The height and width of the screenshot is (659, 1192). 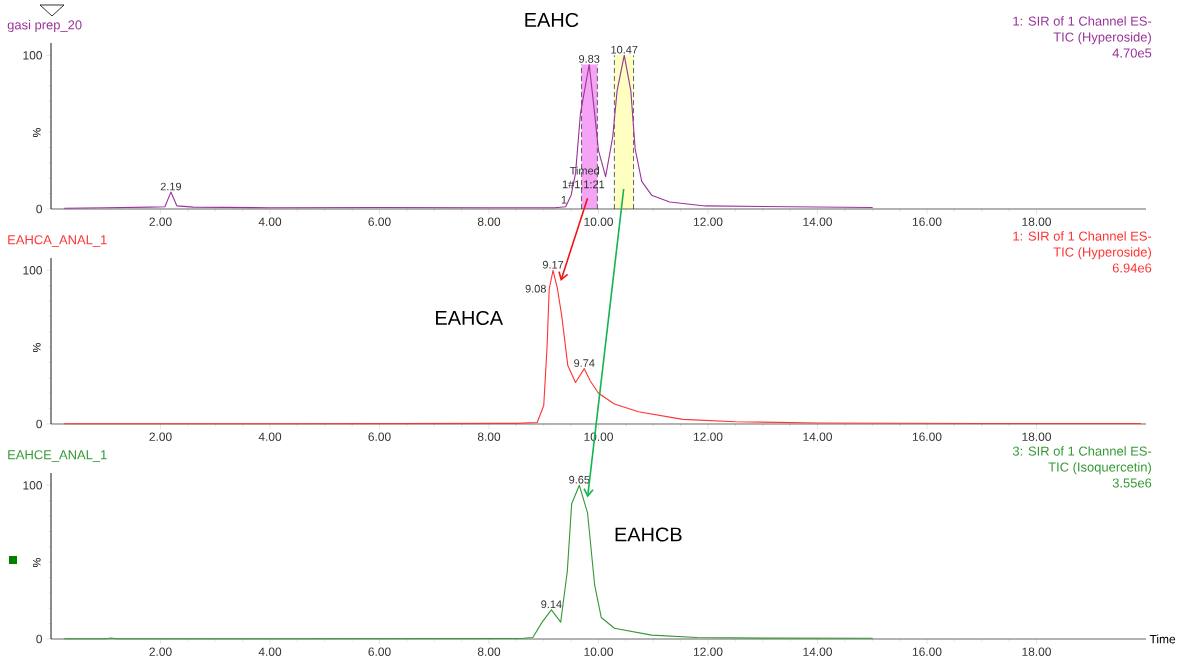 I want to click on annotation: 9.83, so click(x=589, y=59).